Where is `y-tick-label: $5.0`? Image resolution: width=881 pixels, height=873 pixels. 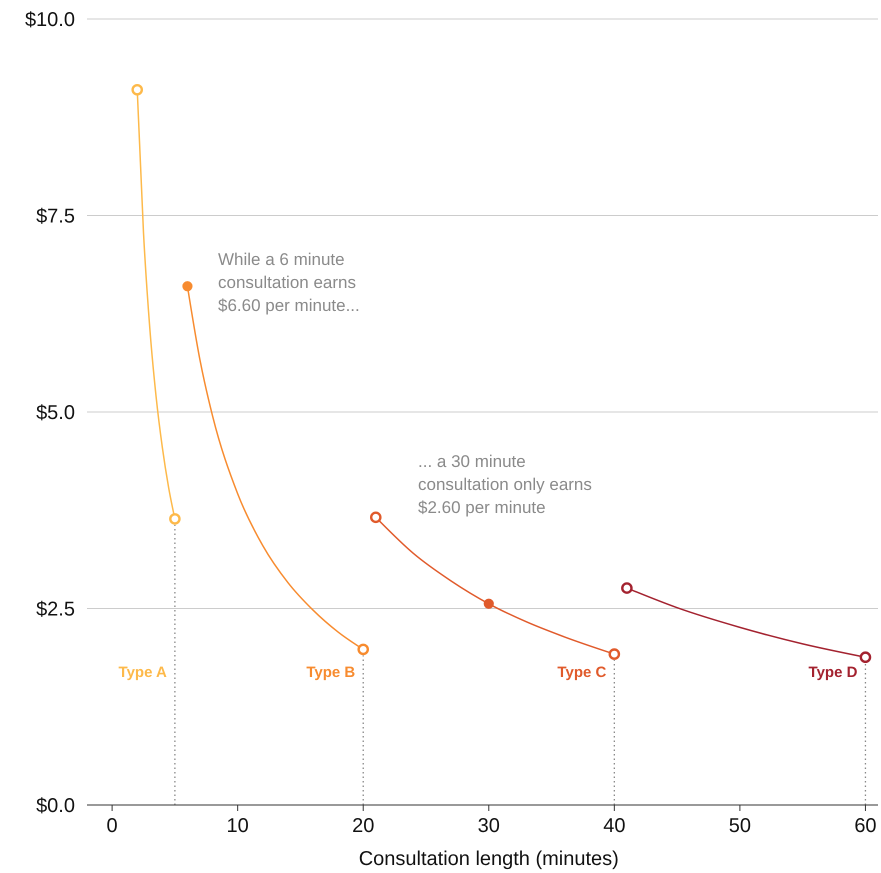
y-tick-label: $5.0 is located at coordinates (55, 413).